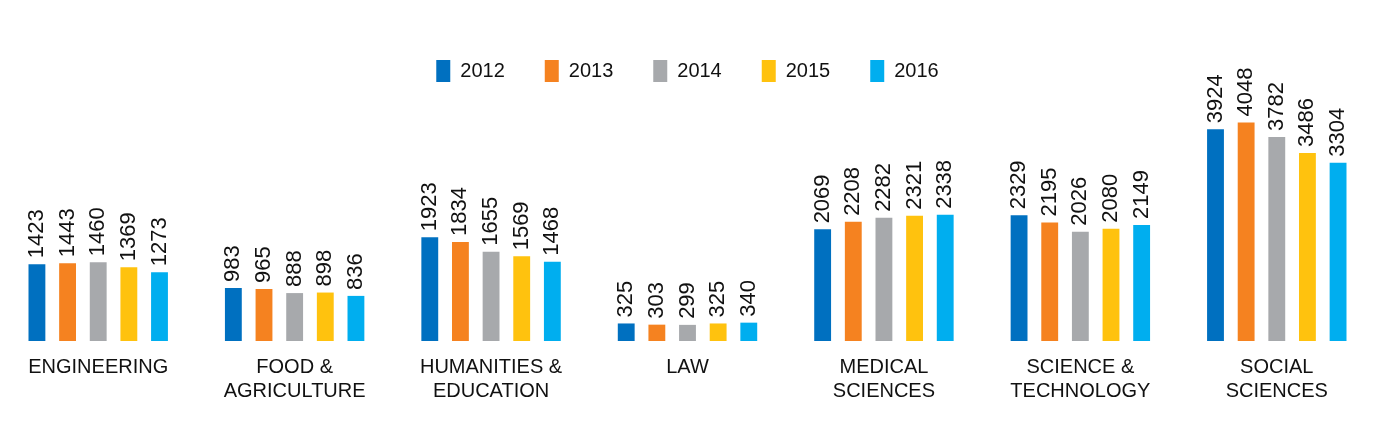  What do you see at coordinates (1080, 377) in the screenshot?
I see `x-tick-label: SCIENCE & TECHNOLOGY` at bounding box center [1080, 377].